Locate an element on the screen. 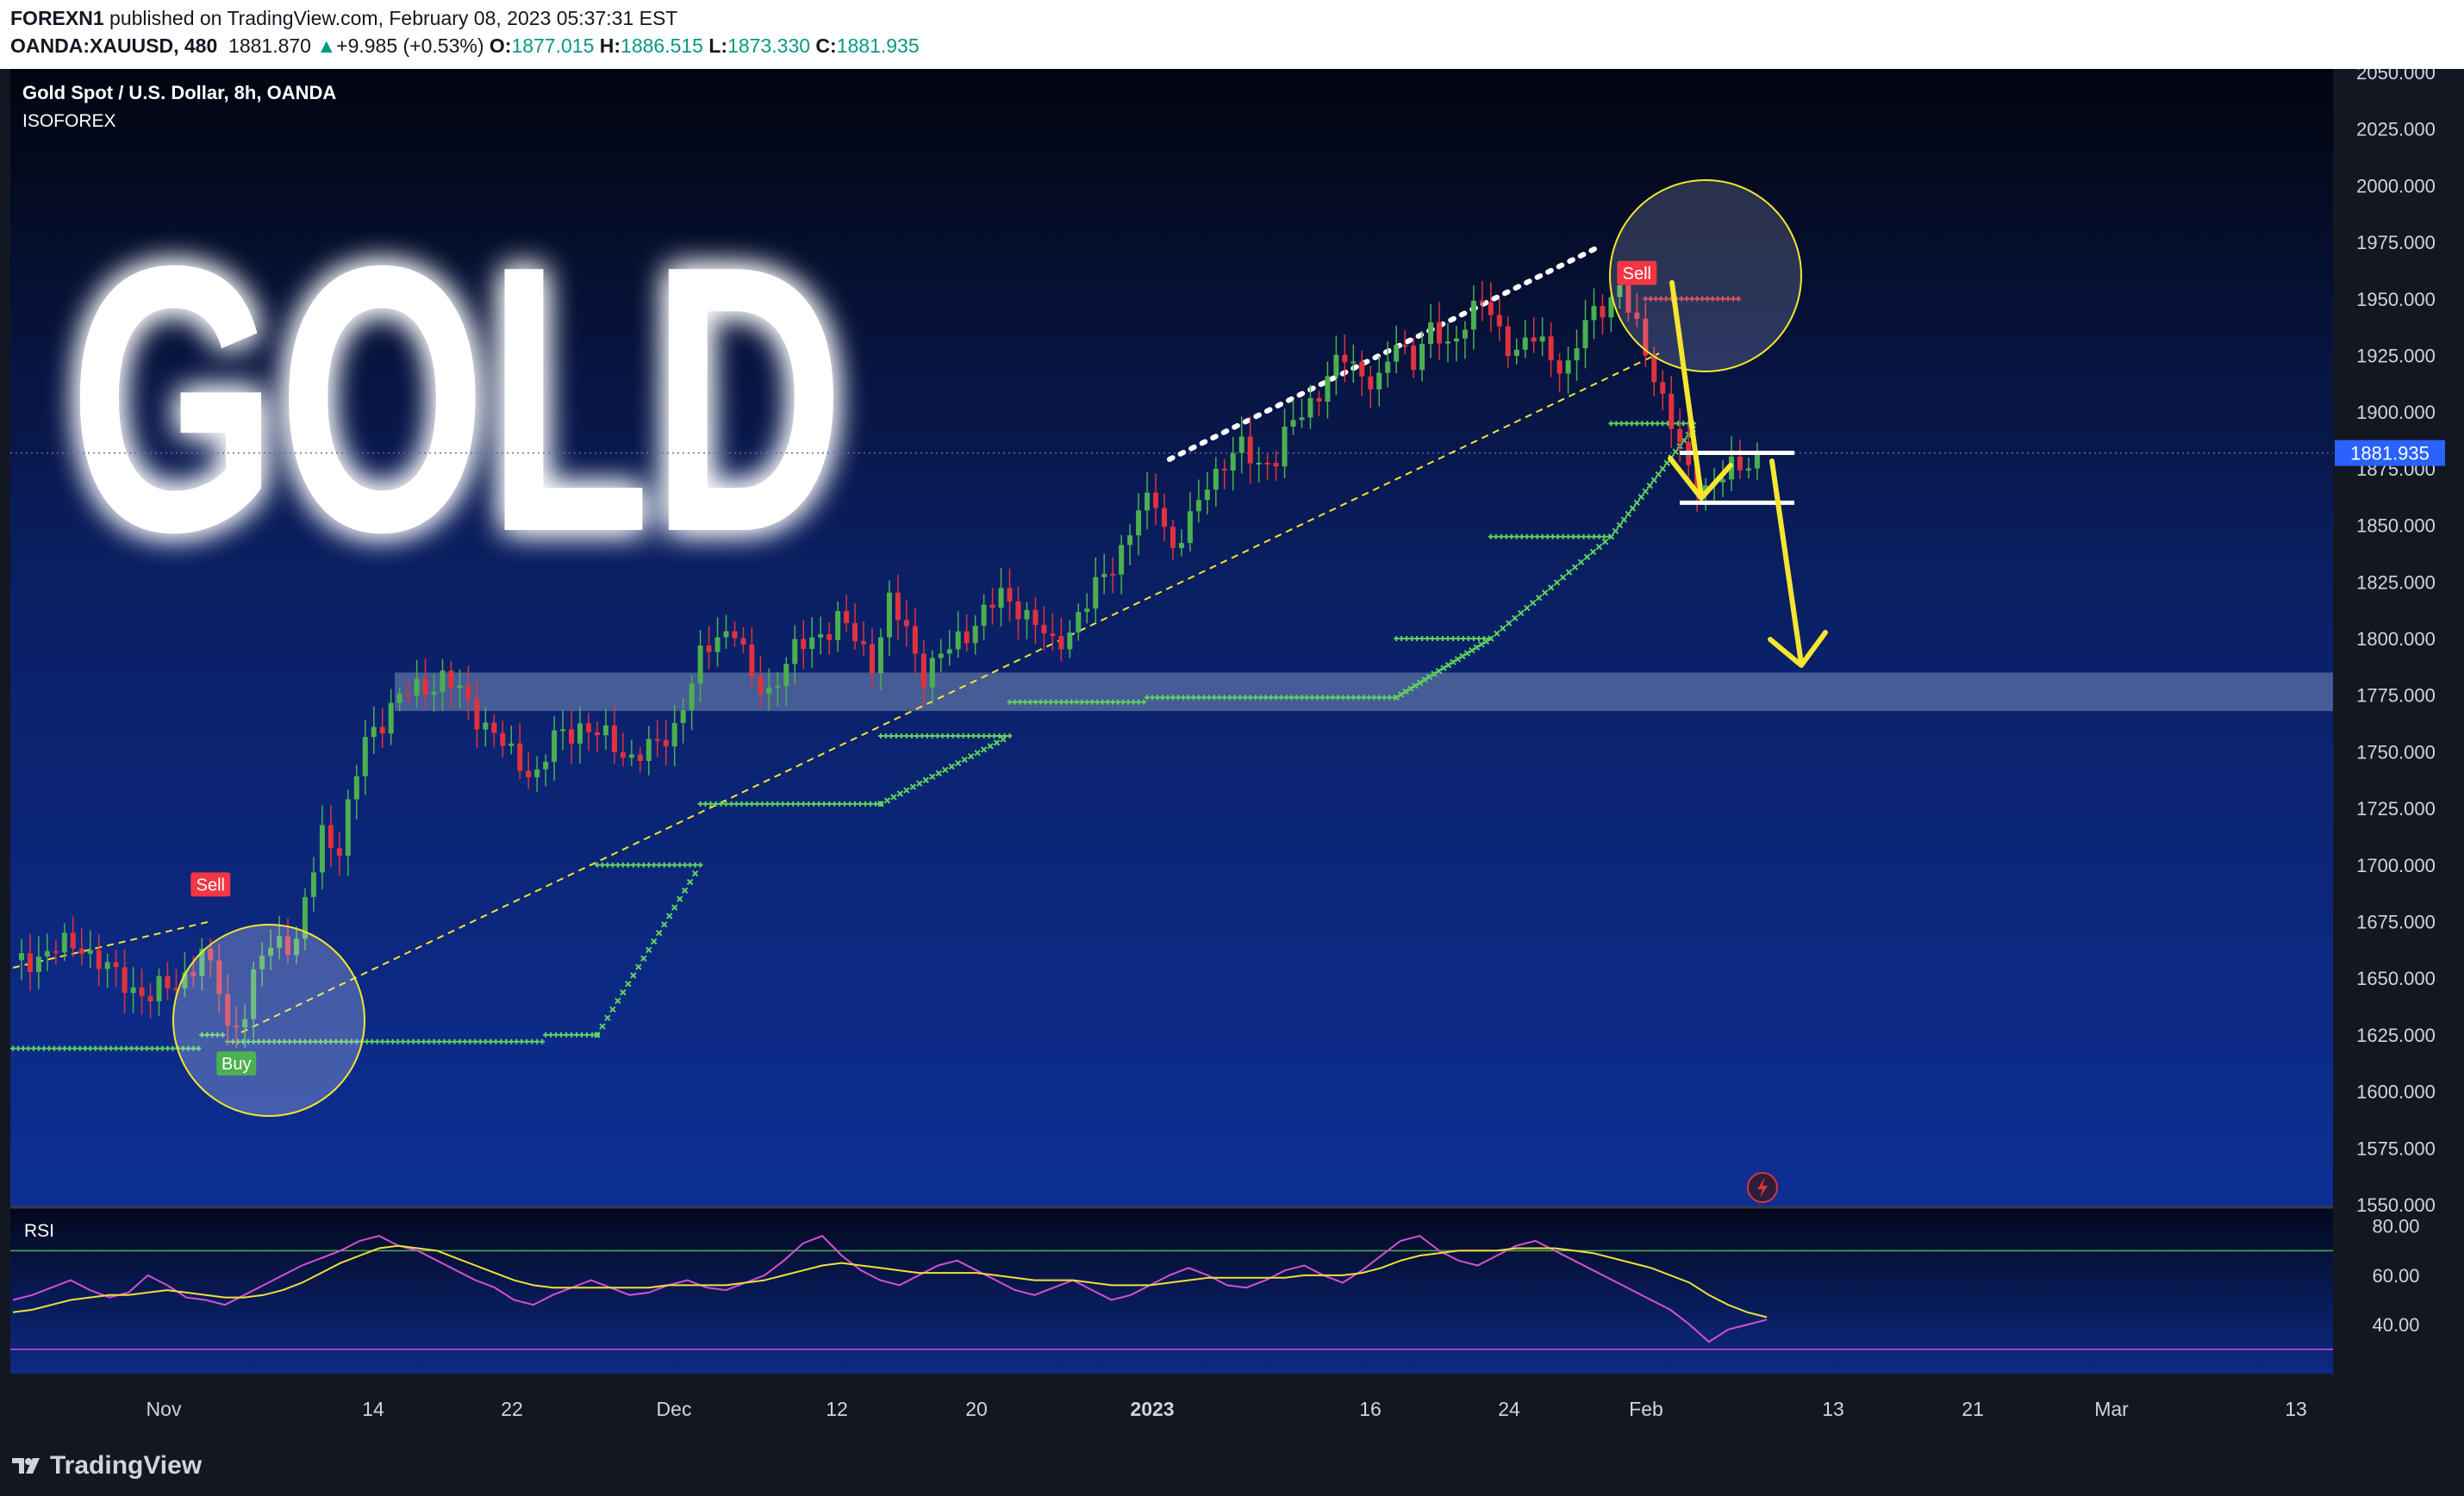  alert-icon is located at coordinates (1762, 1187).